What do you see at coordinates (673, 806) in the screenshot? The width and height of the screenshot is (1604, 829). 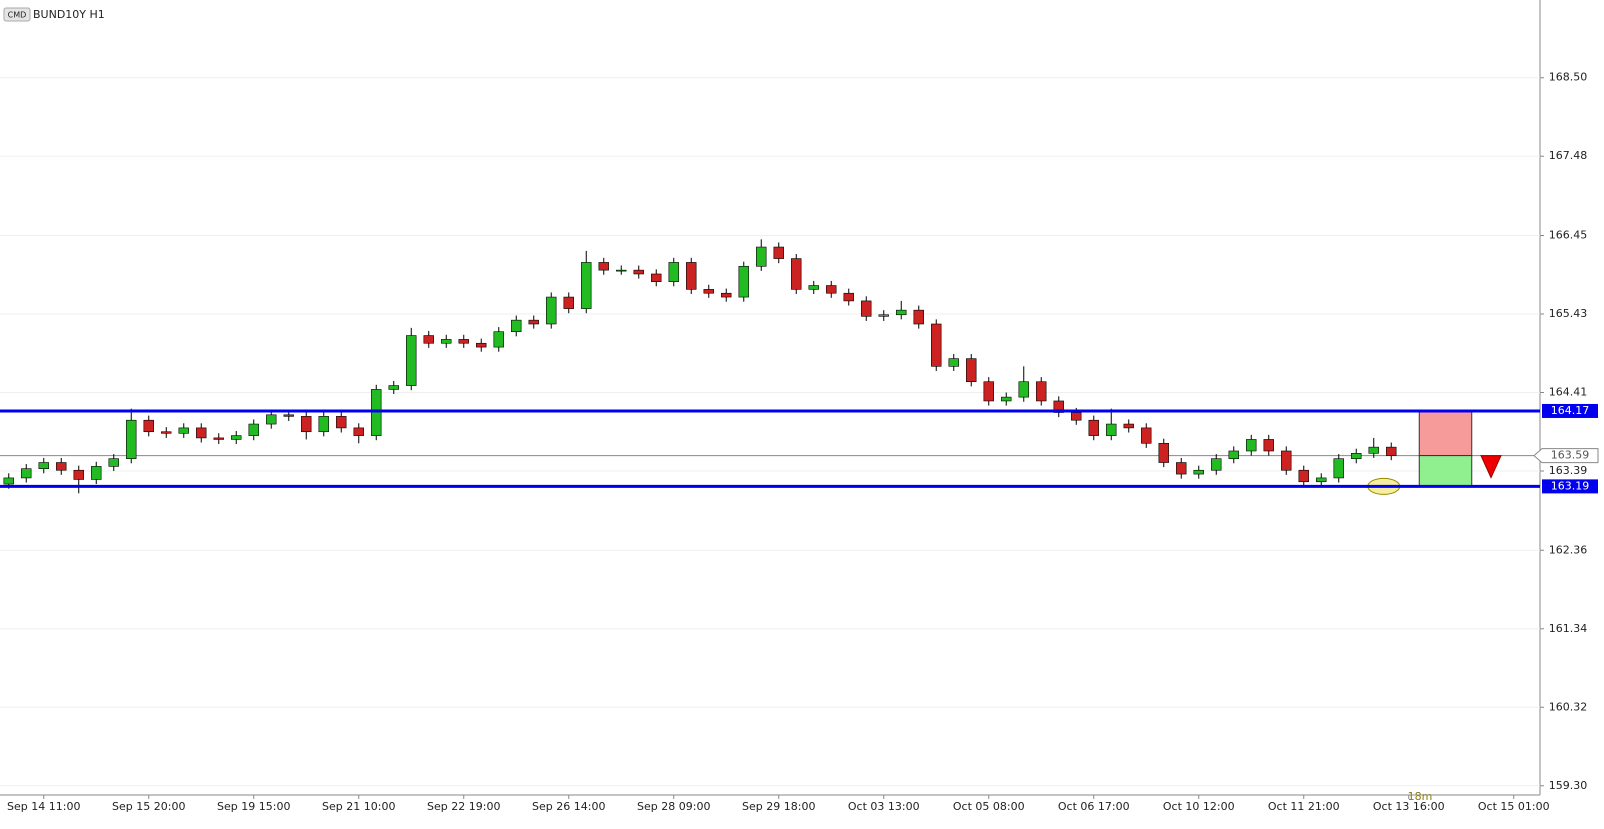 I see `x-tick-label: Sep 28 09:00` at bounding box center [673, 806].